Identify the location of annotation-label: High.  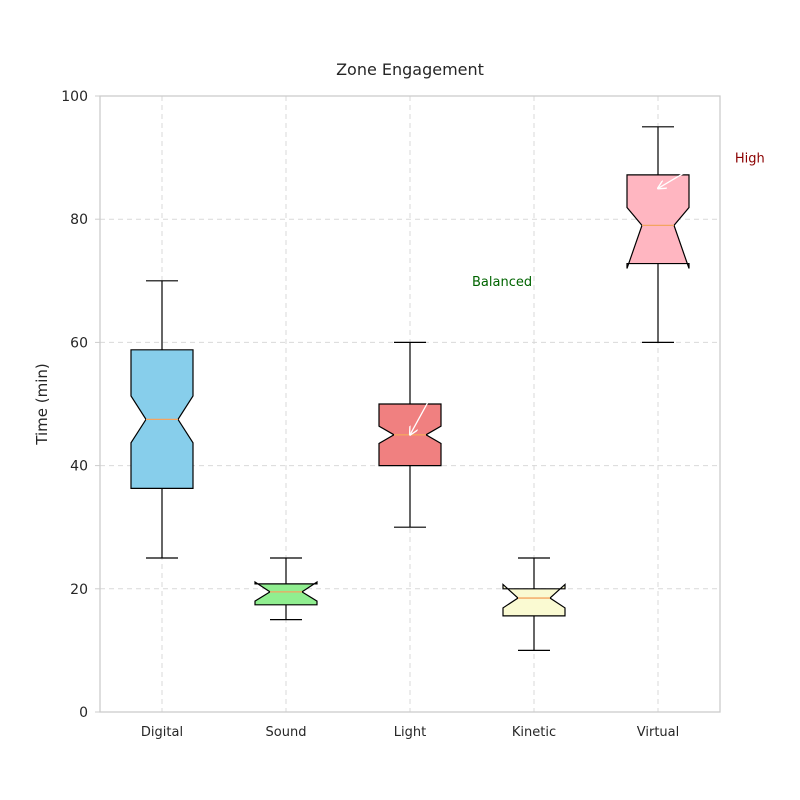
(750, 159).